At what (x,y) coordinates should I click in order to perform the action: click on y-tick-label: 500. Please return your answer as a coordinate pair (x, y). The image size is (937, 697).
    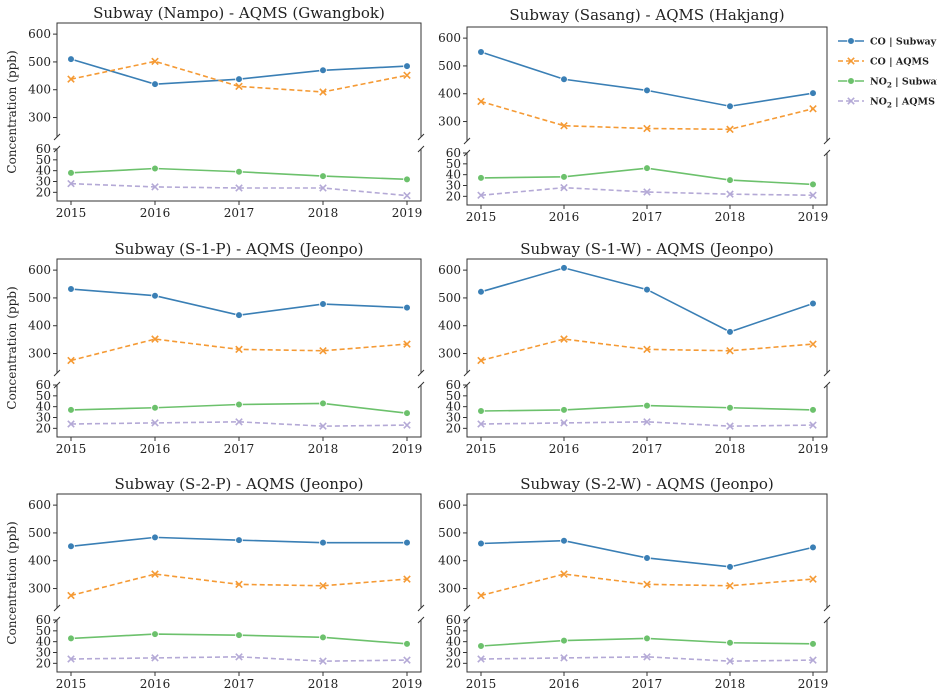
    Looking at the image, I should click on (449, 298).